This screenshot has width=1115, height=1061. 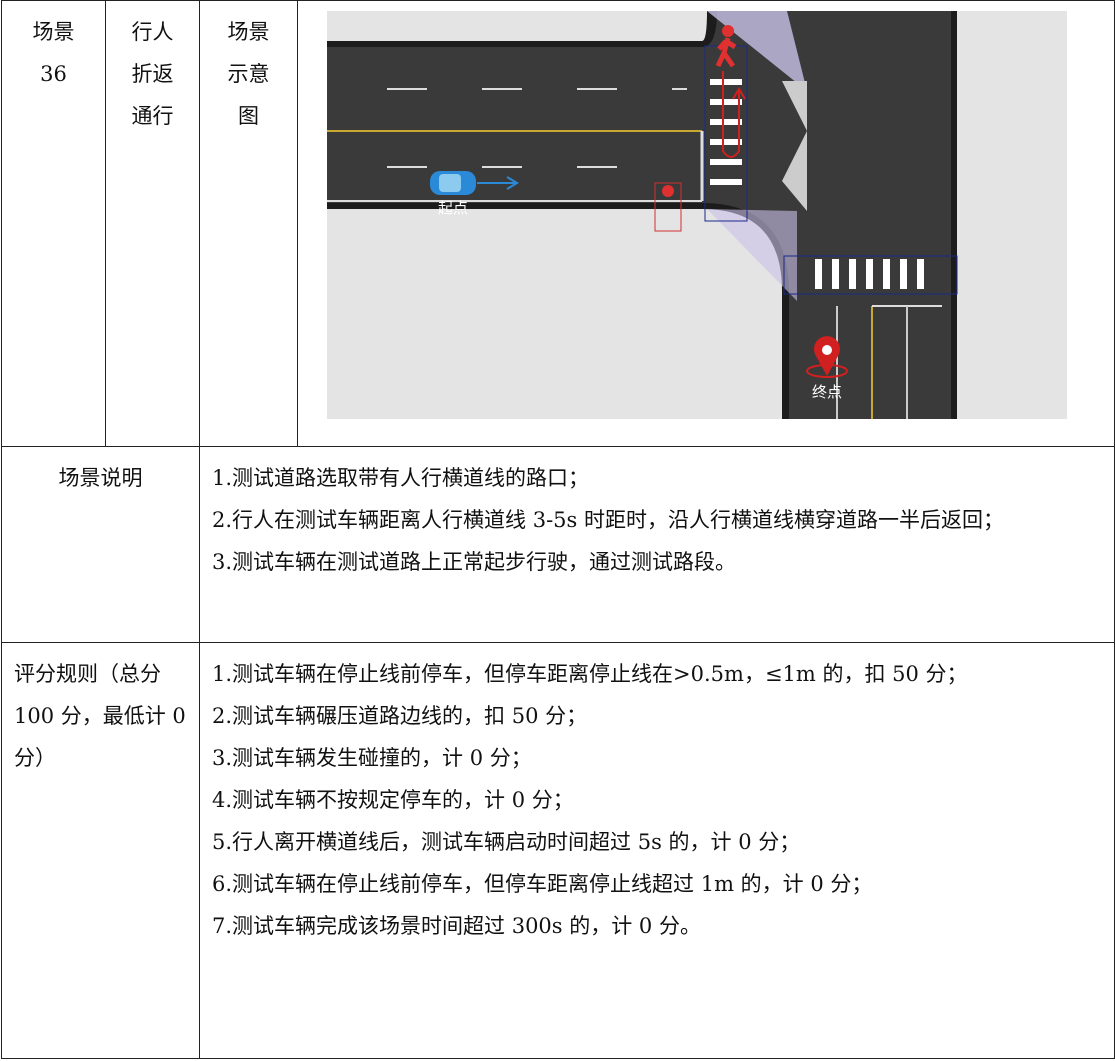 I want to click on scene-name-cell: 行人 折返 通行, so click(x=152, y=223).